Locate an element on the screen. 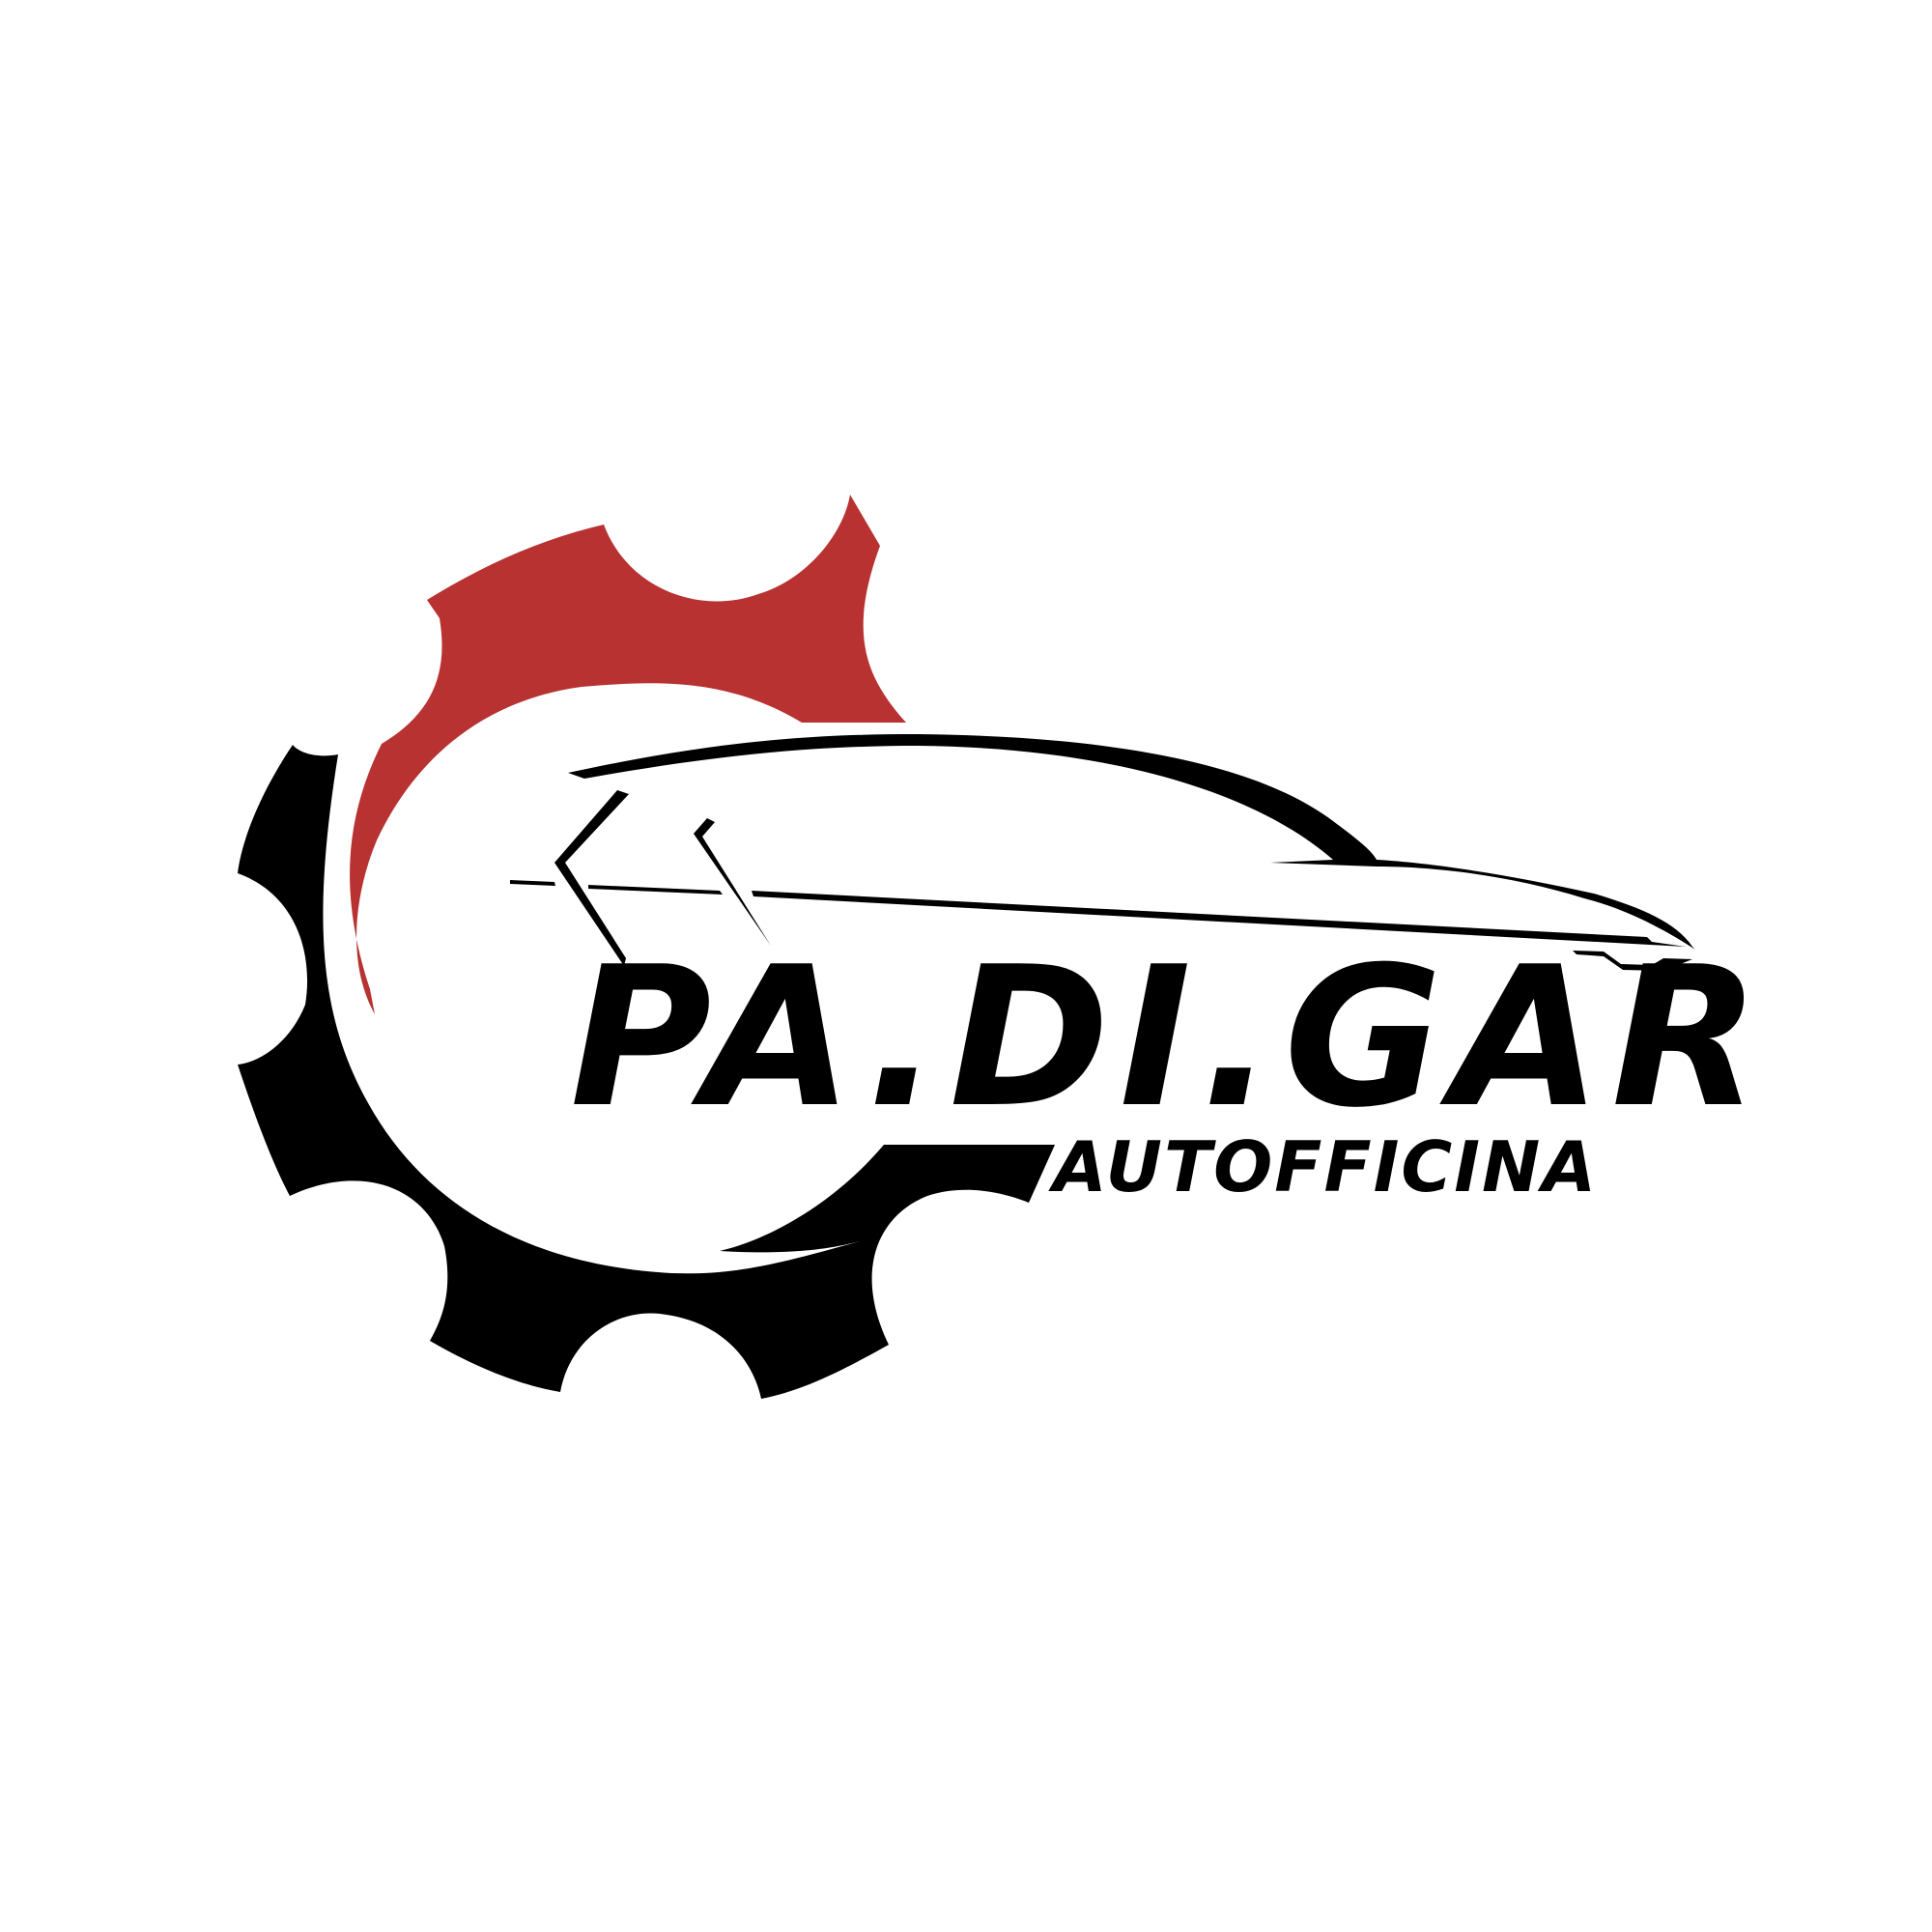 The image size is (1932, 1932). car-silhouette-icon is located at coordinates (1102, 852).